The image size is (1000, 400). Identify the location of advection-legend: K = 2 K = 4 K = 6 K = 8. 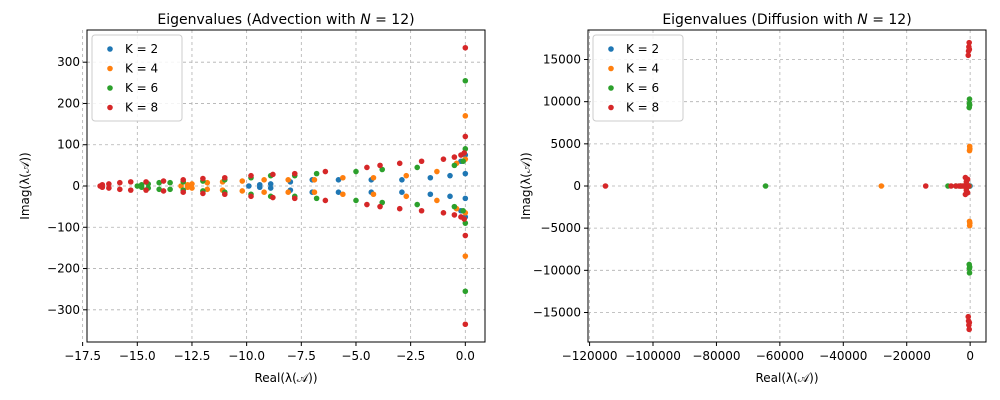
(137, 78).